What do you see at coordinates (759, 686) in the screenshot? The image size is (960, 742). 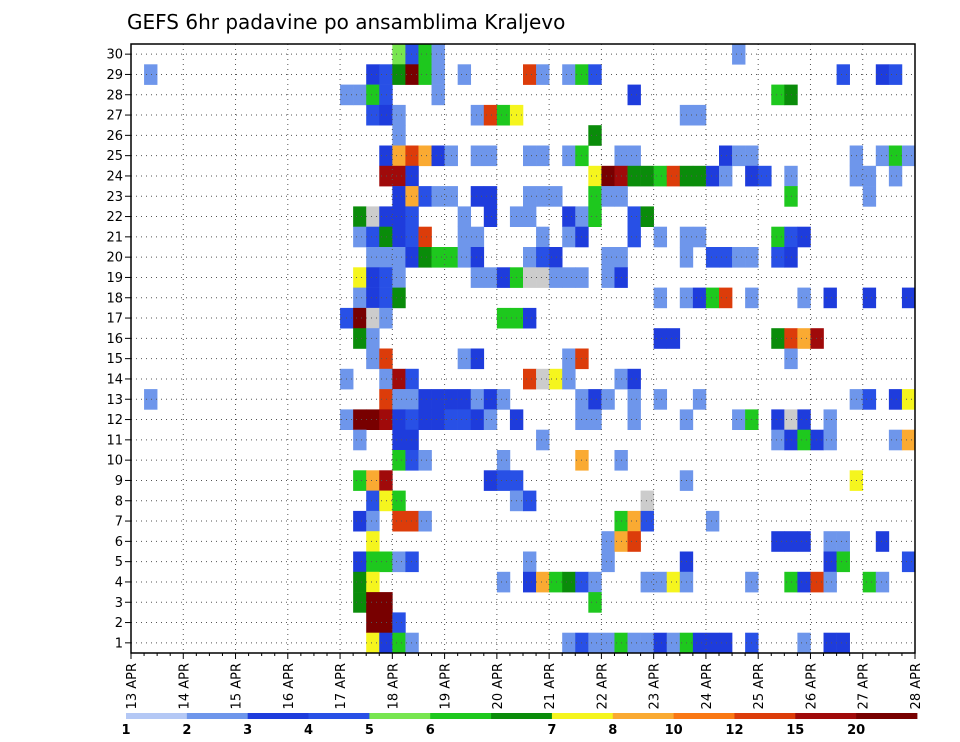 I see `x-tick-label: 25 APR` at bounding box center [759, 686].